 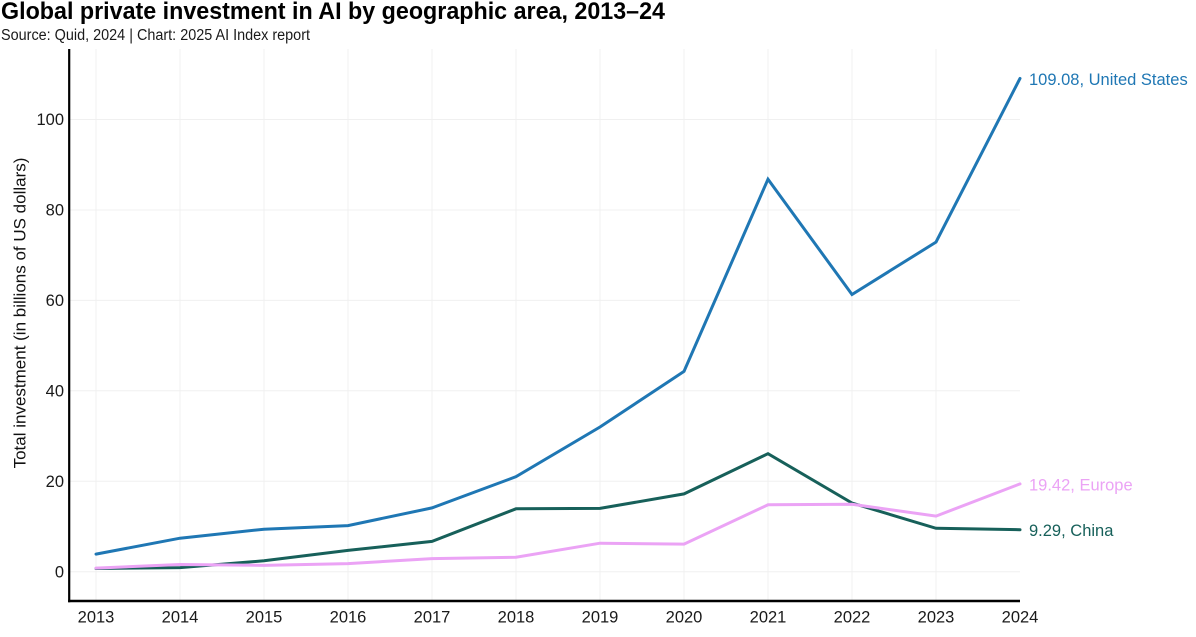 I want to click on svg-text: 2017, so click(x=432, y=617).